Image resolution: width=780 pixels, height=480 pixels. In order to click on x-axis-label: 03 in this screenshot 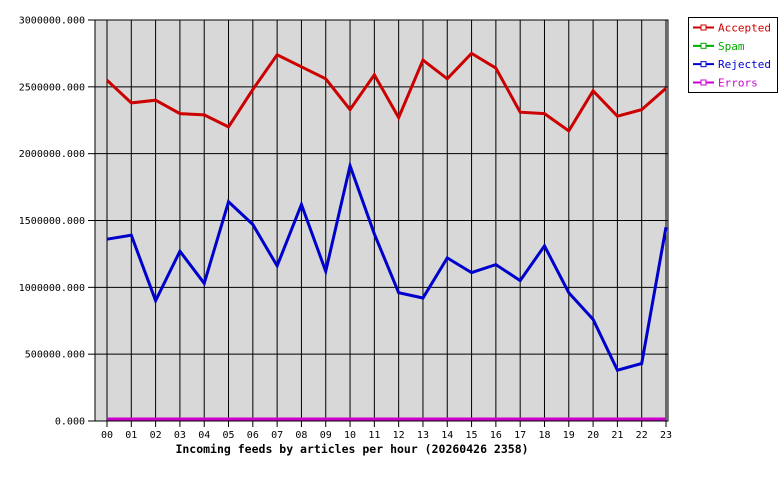, I will do `click(180, 435)`.